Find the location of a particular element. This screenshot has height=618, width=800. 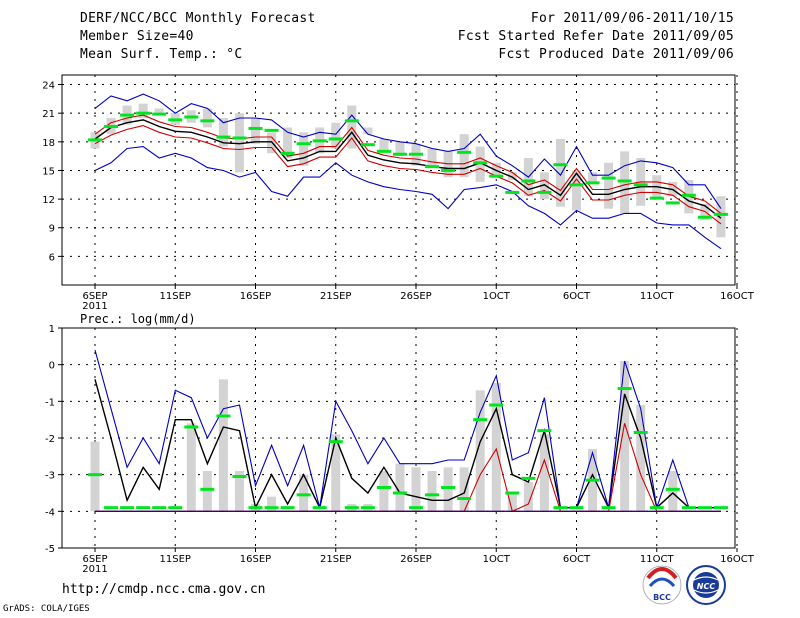

y-tick-label: 18 is located at coordinates (48, 143).